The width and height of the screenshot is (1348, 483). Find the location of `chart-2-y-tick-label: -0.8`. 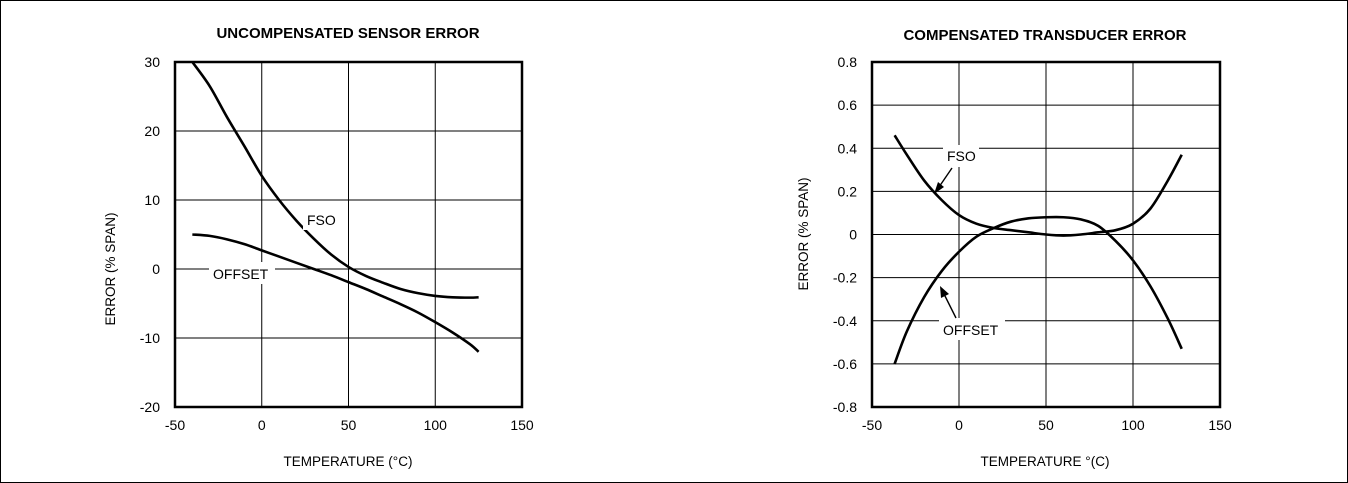

chart-2-y-tick-label: -0.8 is located at coordinates (845, 407).